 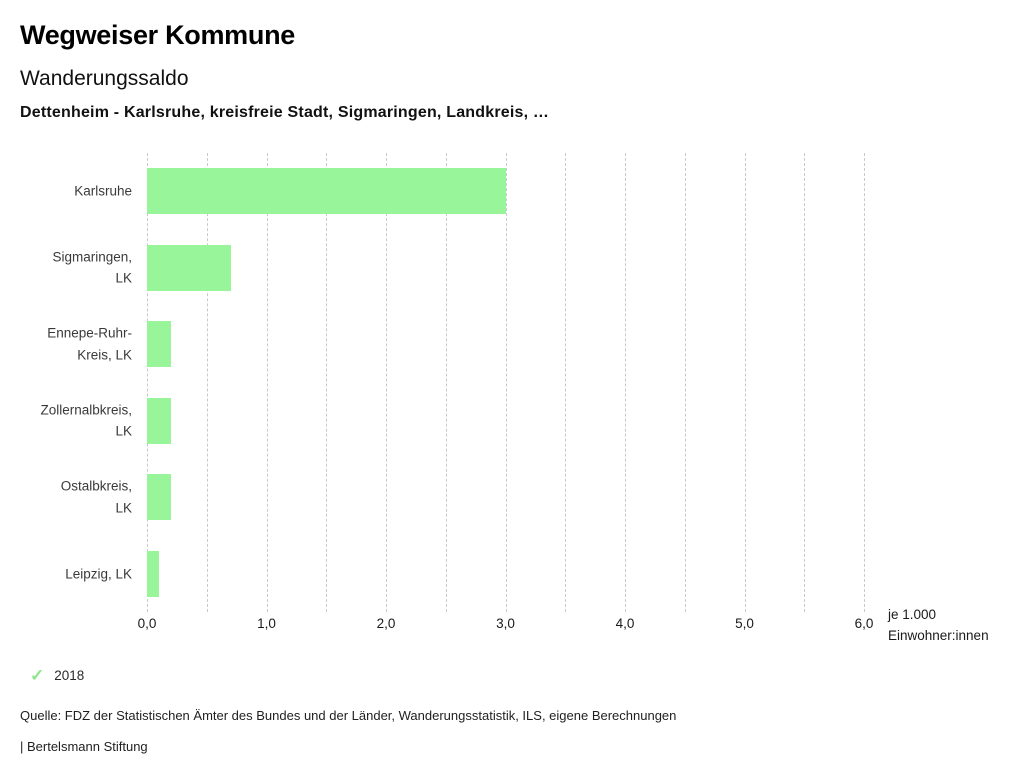 What do you see at coordinates (96, 497) in the screenshot?
I see `category-label-ostalbkreis-lk: Ostalbkreis, LK` at bounding box center [96, 497].